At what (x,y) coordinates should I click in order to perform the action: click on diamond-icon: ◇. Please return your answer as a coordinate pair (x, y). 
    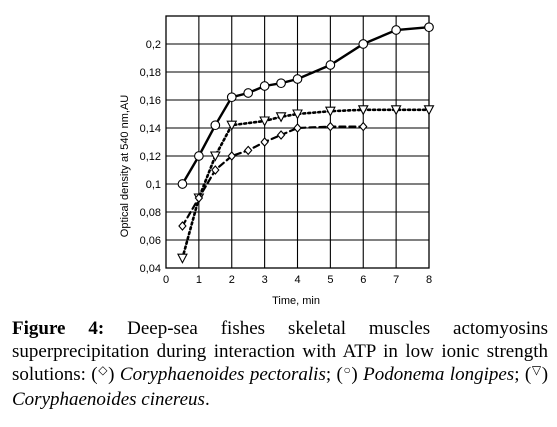
    Looking at the image, I should click on (103, 370).